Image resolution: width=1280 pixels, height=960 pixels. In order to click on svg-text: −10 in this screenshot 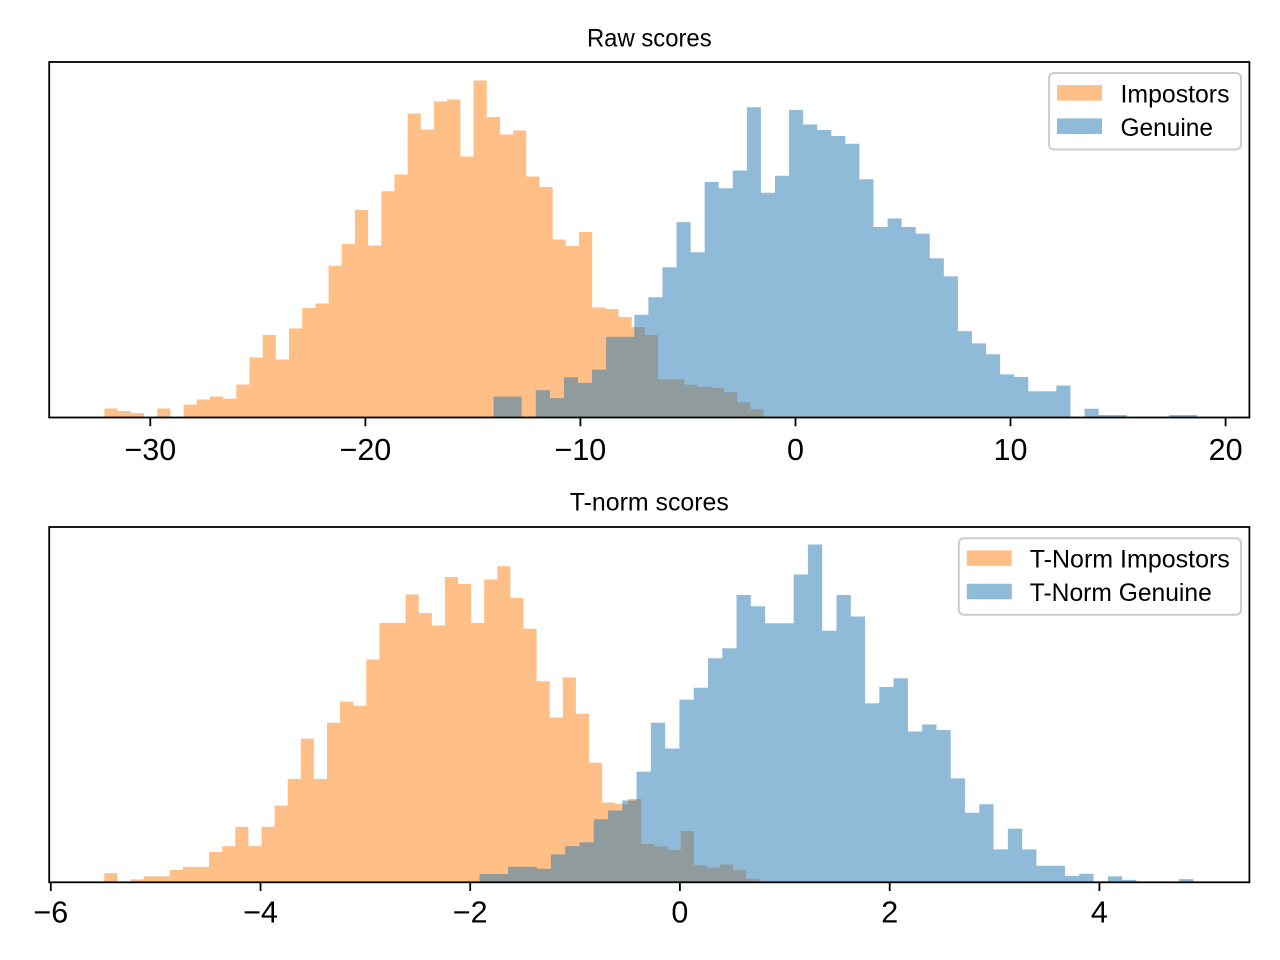, I will do `click(581, 450)`.